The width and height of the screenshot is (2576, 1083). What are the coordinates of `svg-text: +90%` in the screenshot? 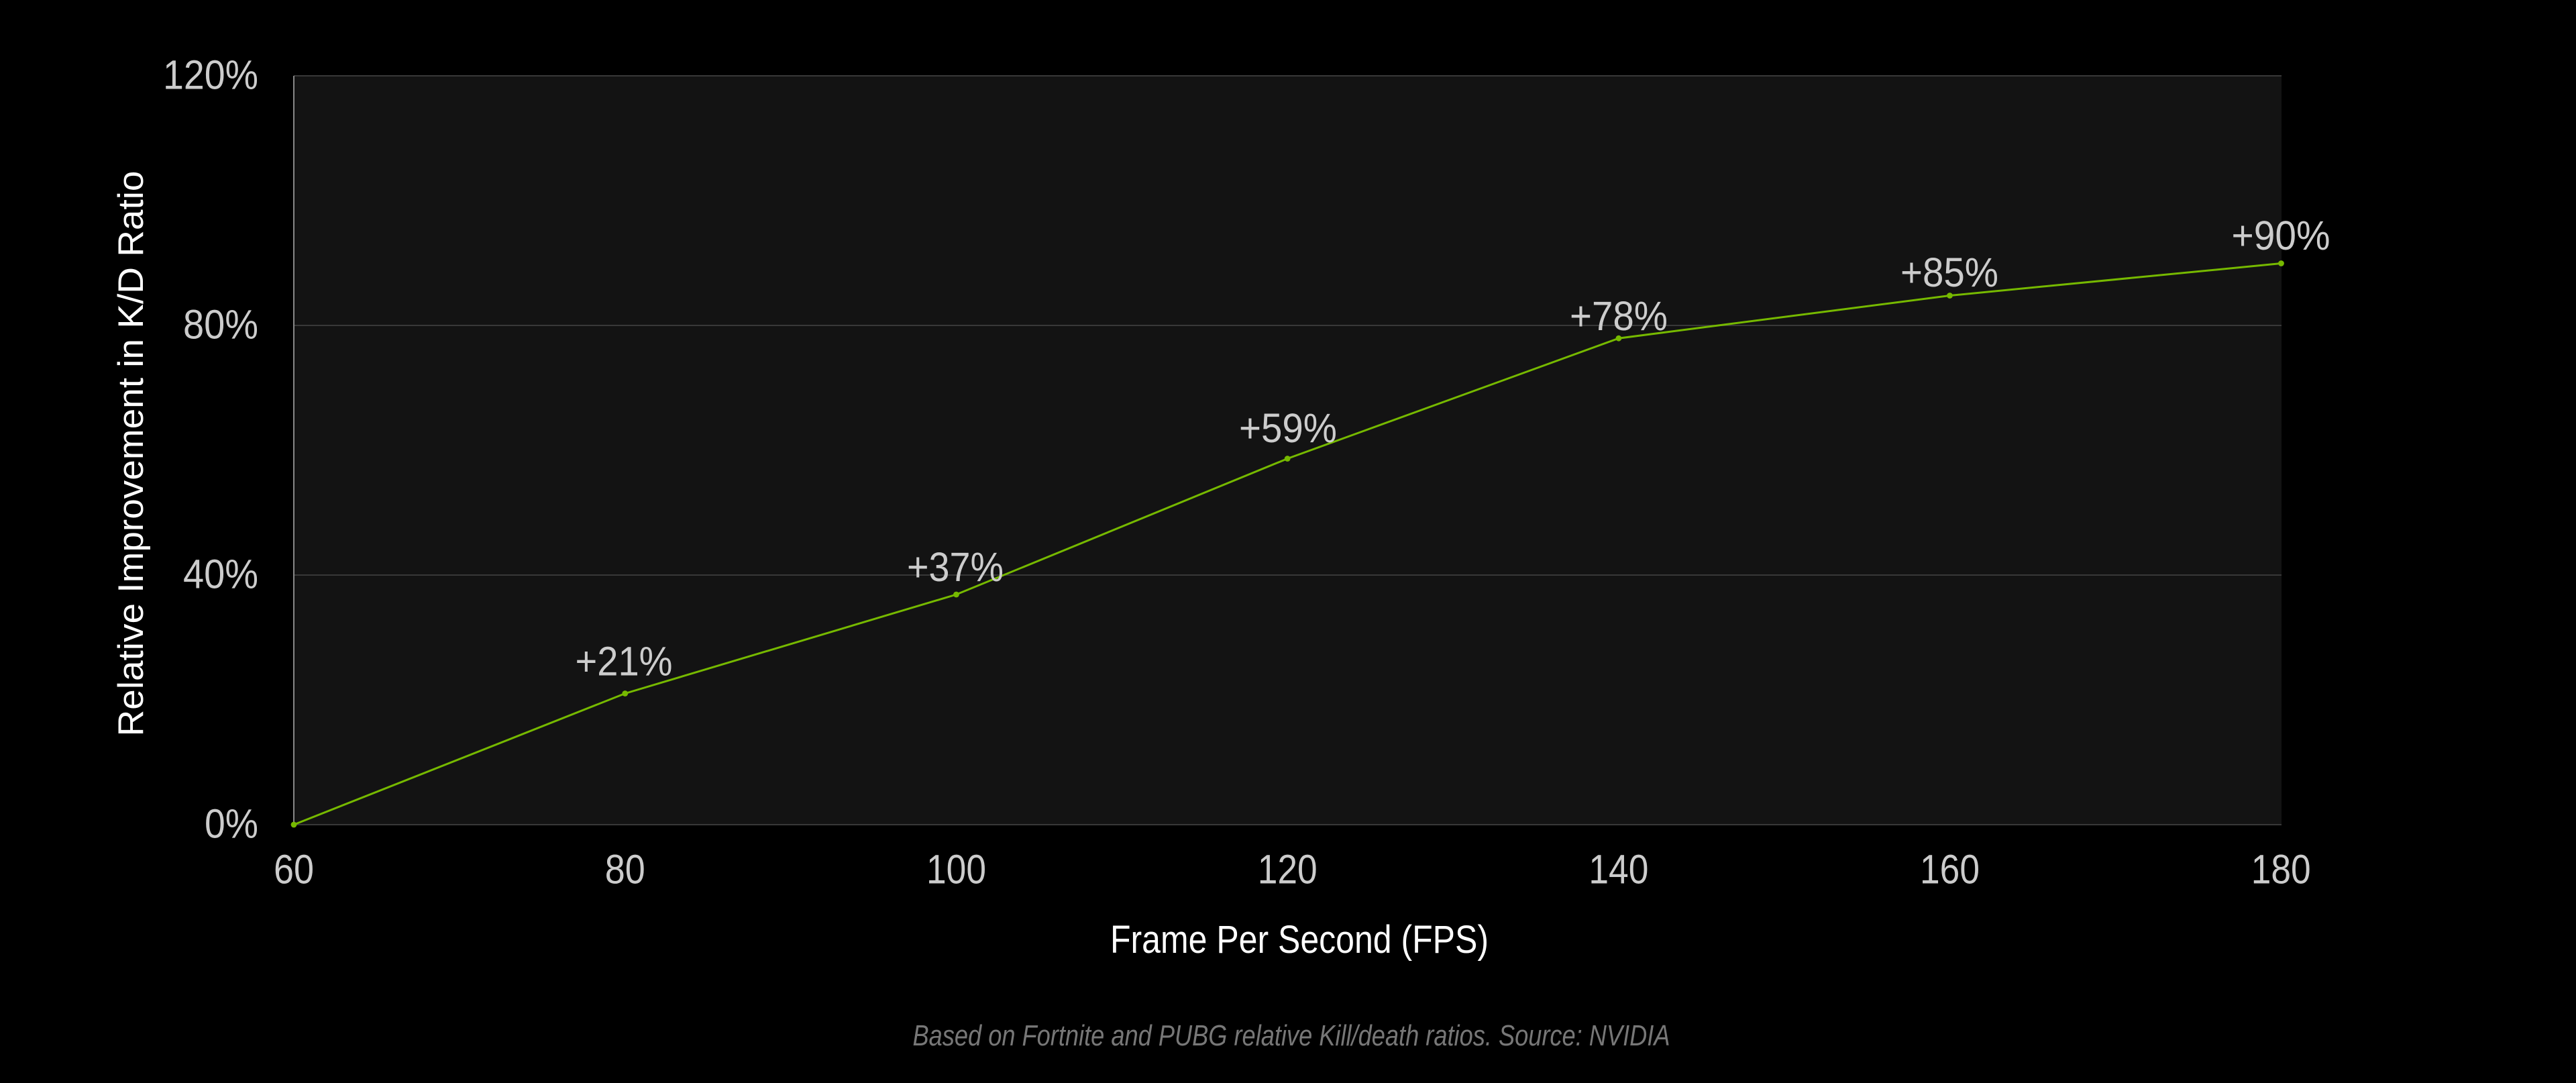 It's located at (2281, 235).